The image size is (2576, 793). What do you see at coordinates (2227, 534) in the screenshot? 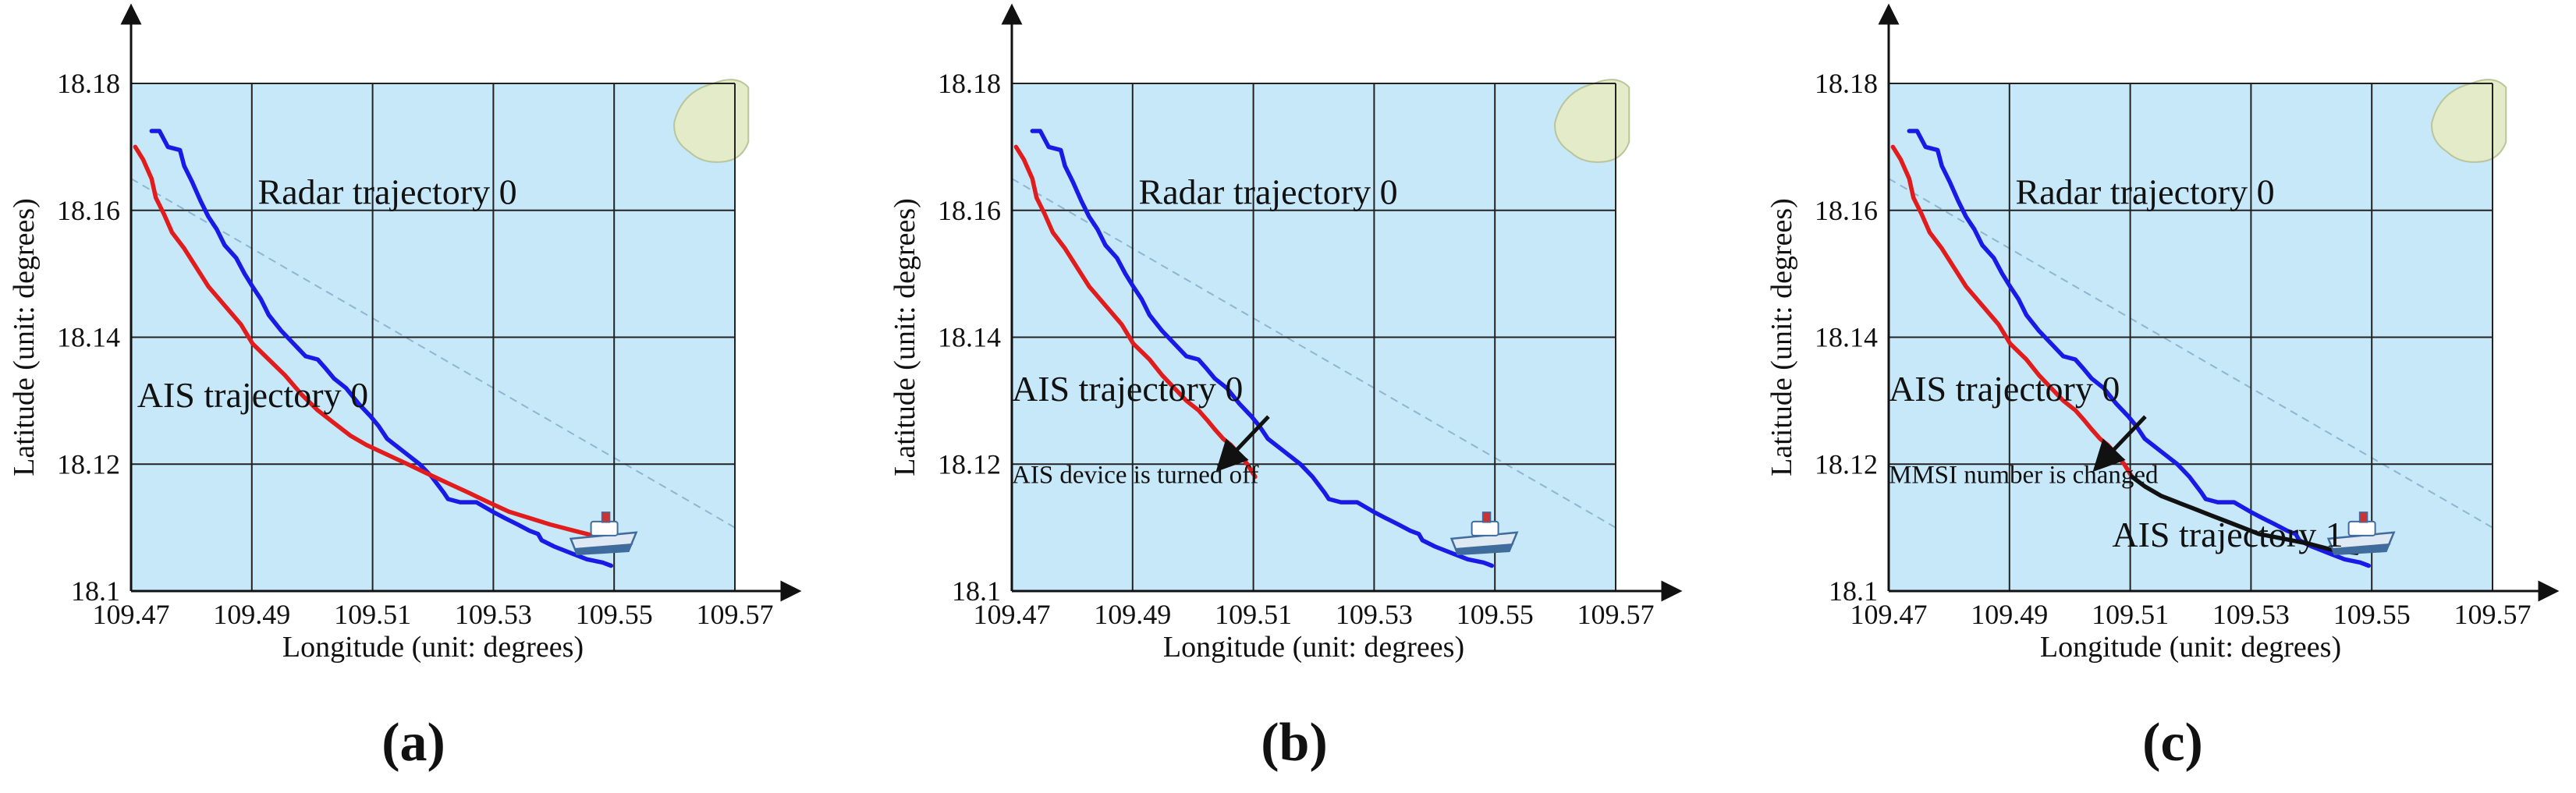
I see `annotation-ais-trajectory-1: AIS trajectory 1` at bounding box center [2227, 534].